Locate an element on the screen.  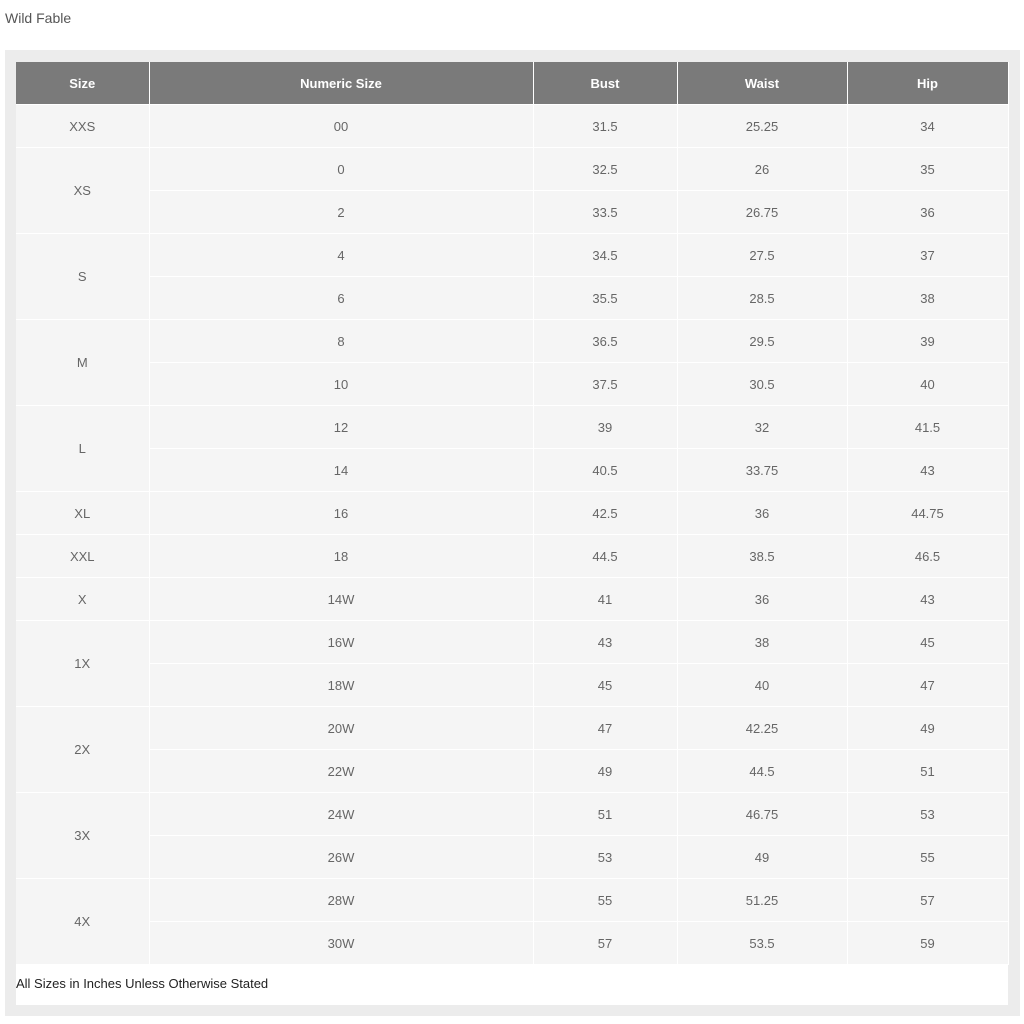
table-cell: 6 is located at coordinates (341, 298).